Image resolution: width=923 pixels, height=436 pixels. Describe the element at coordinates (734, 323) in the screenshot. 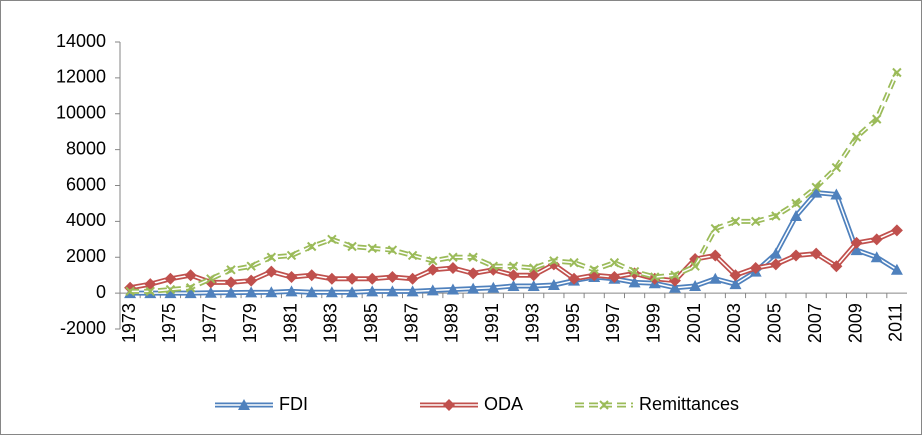

I see `x-tick-label: 2003` at that location.